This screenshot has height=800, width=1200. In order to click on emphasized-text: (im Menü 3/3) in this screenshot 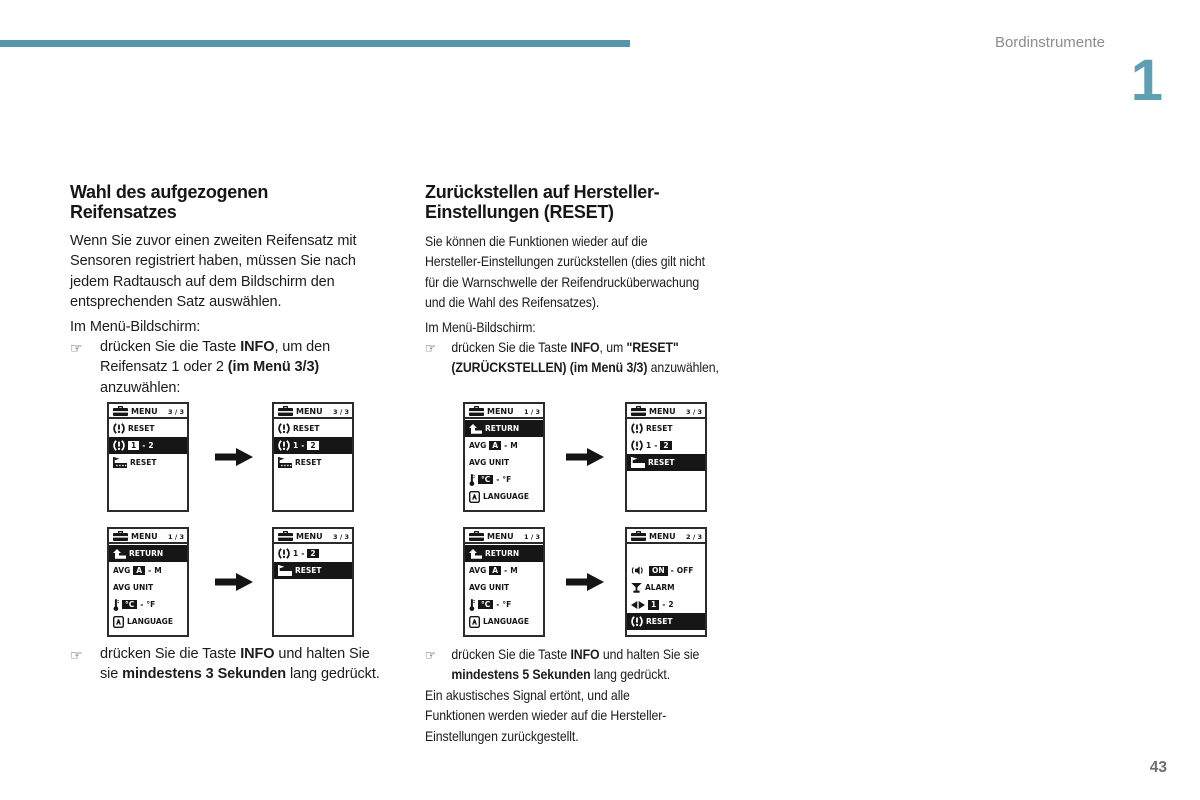, I will do `click(273, 367)`.